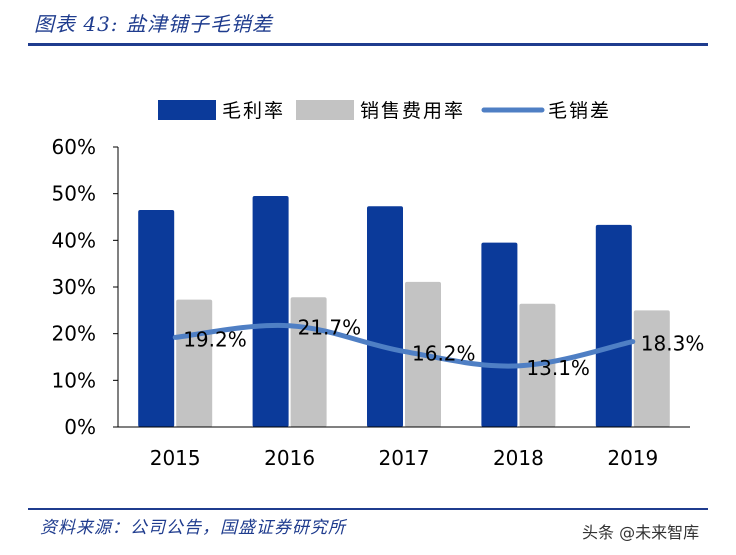  Describe the element at coordinates (579, 111) in the screenshot. I see `legend-label-spread: 毛销差` at that location.